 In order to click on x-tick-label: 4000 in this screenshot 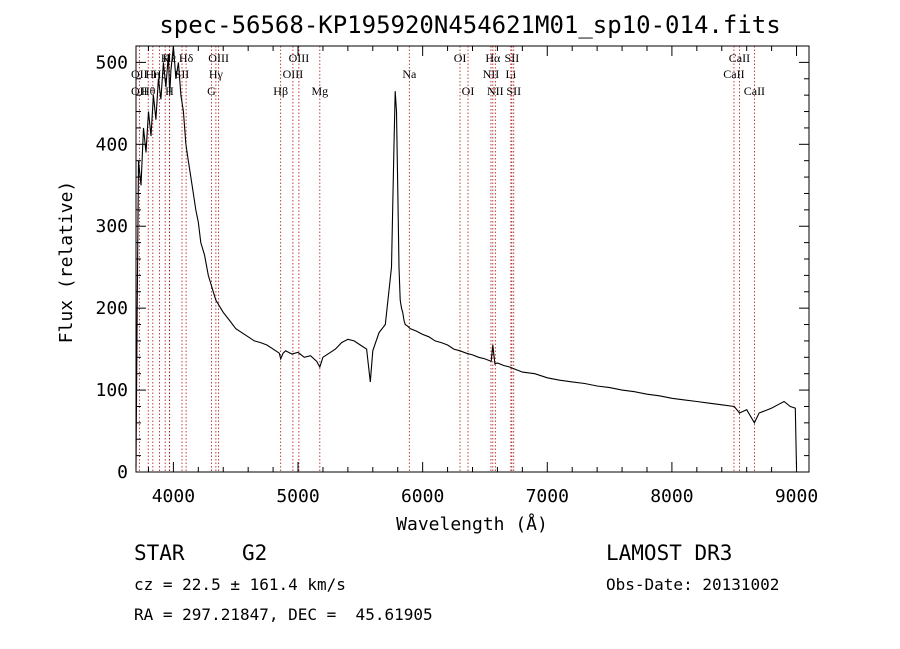, I will do `click(173, 496)`.